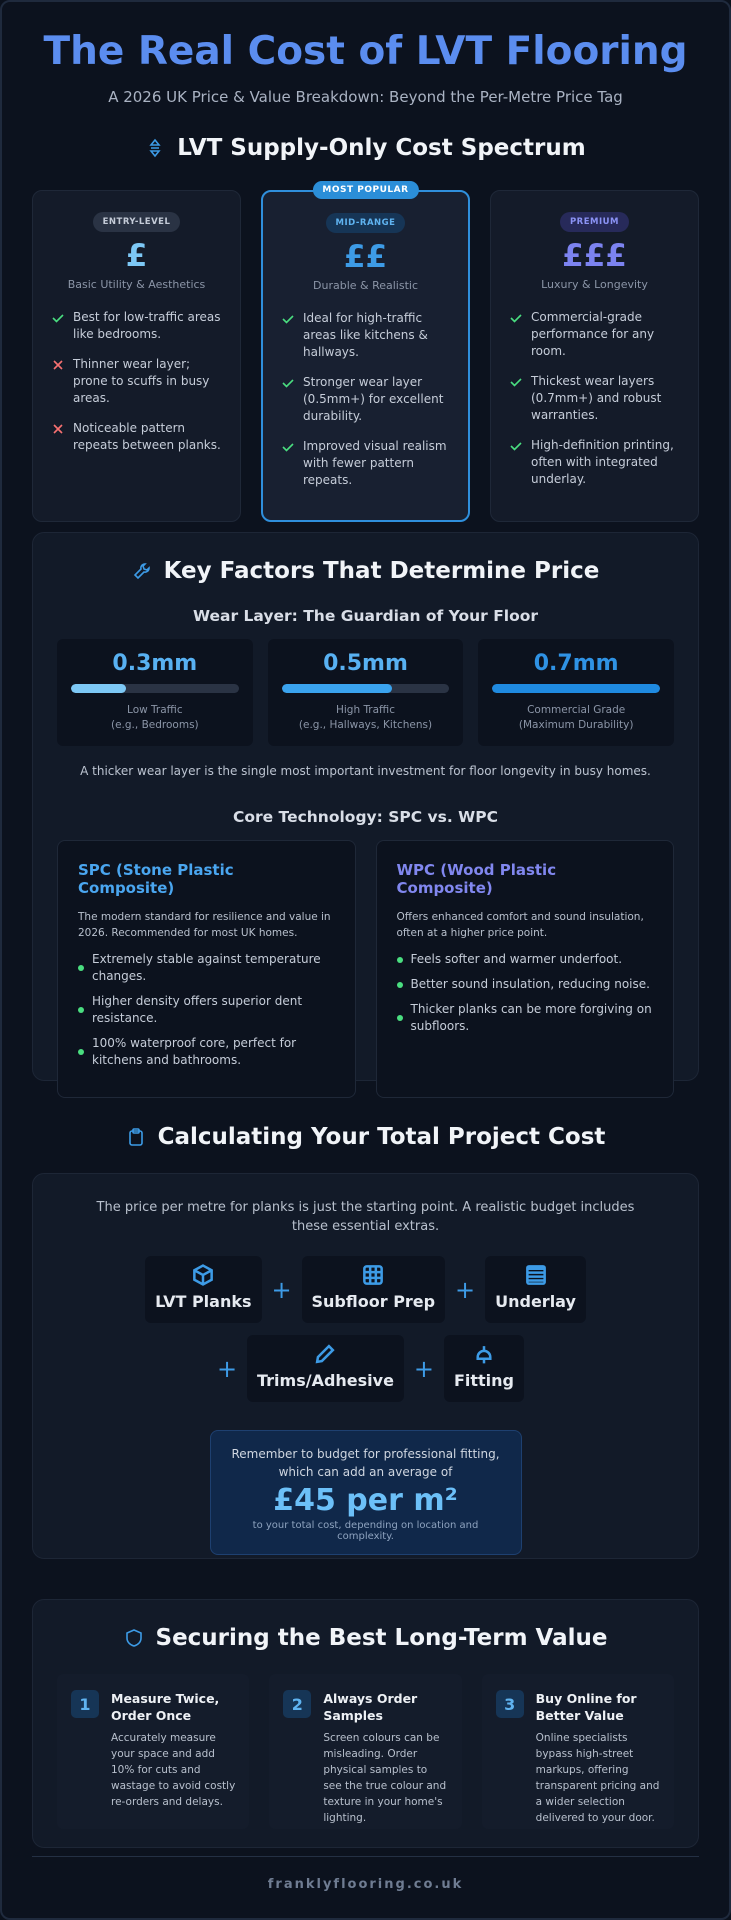 The width and height of the screenshot is (731, 1920). What do you see at coordinates (373, 1301) in the screenshot?
I see `cost-item-label: Subfloor Prep` at bounding box center [373, 1301].